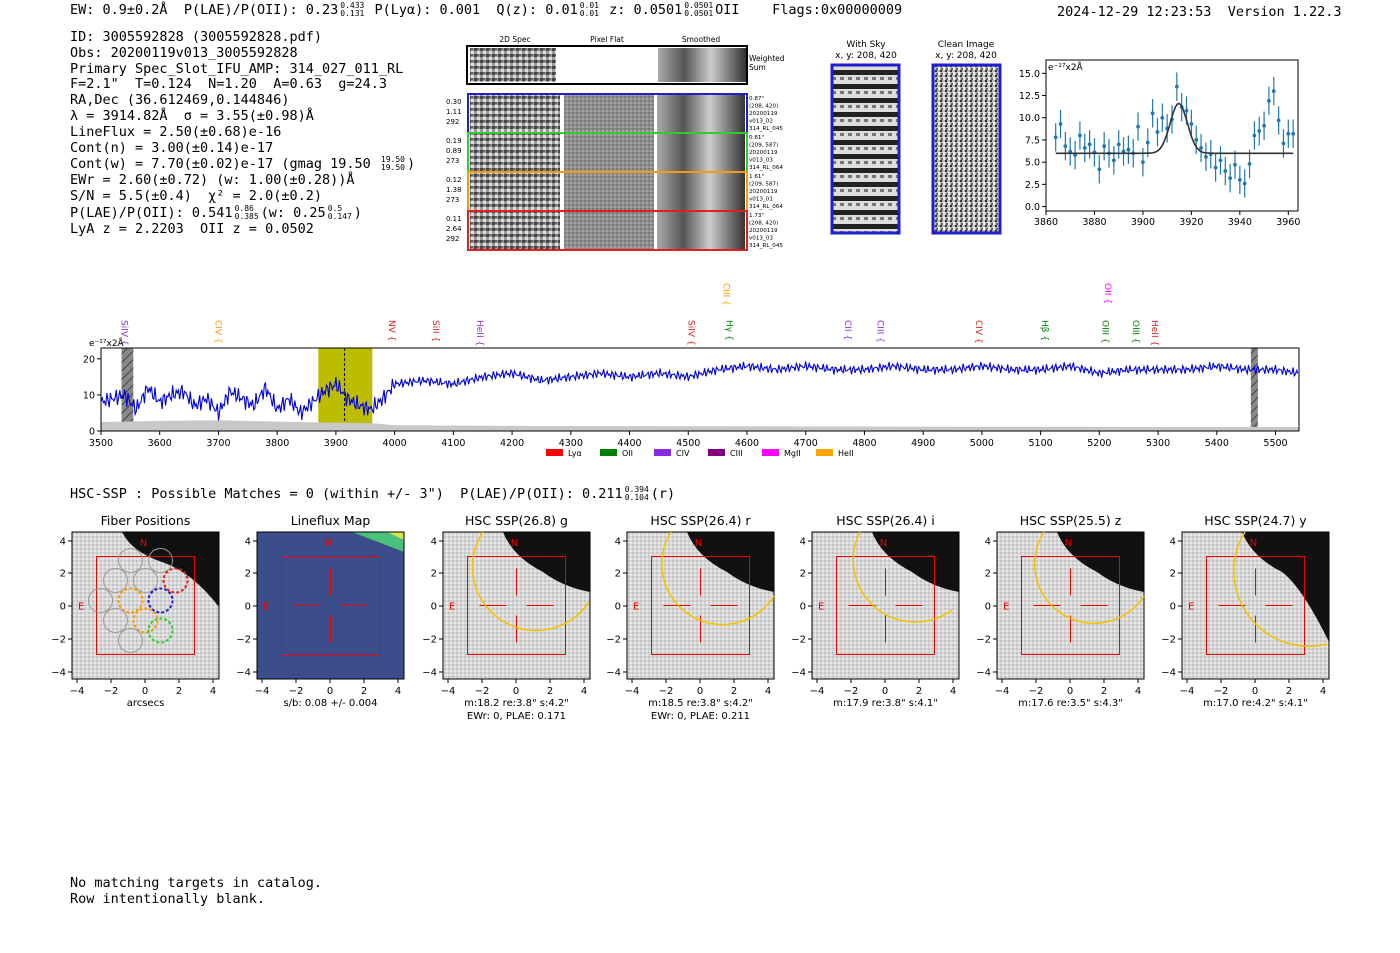 This screenshot has height=953, width=1400. I want to click on line-fit-frame, so click(1172, 135).